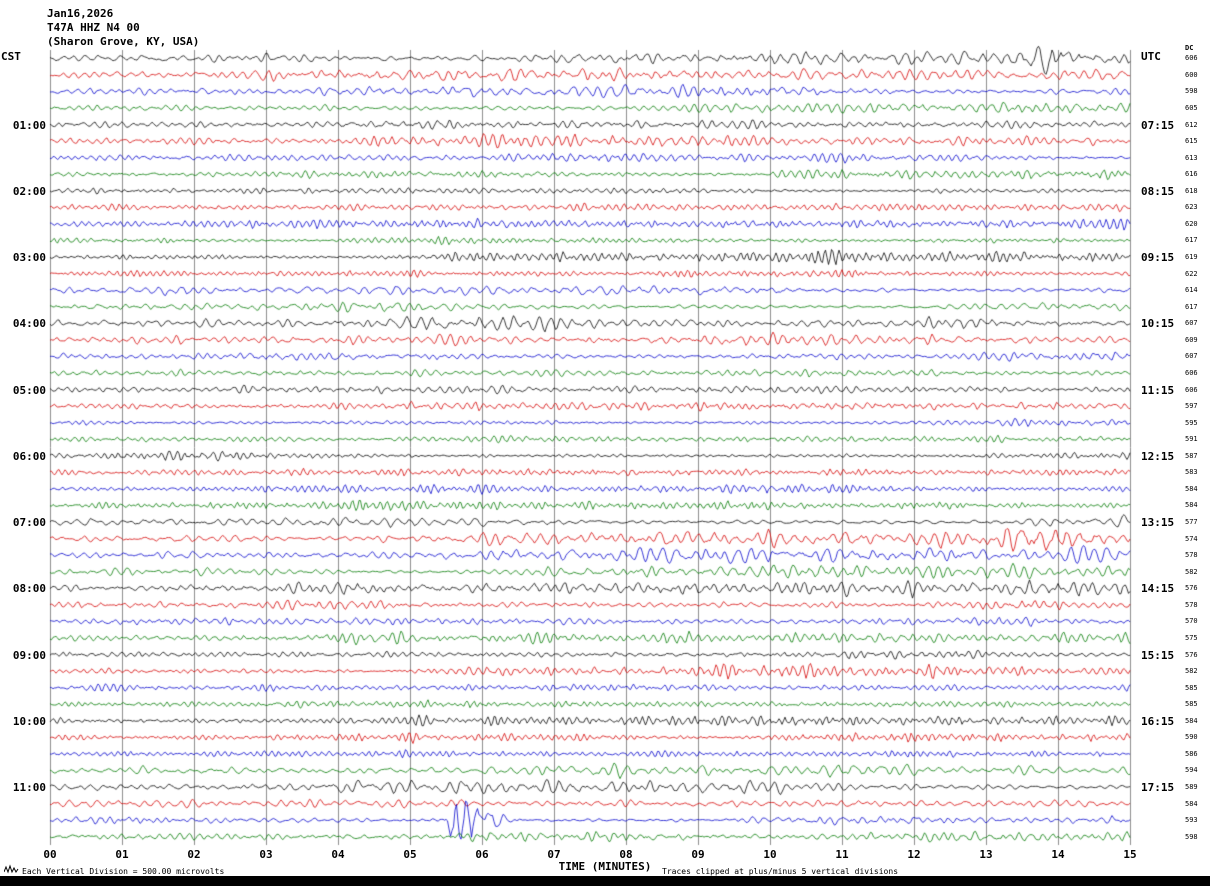 The image size is (1210, 886). Describe the element at coordinates (1191, 637) in the screenshot. I see `dc-offset-value: 575` at that location.